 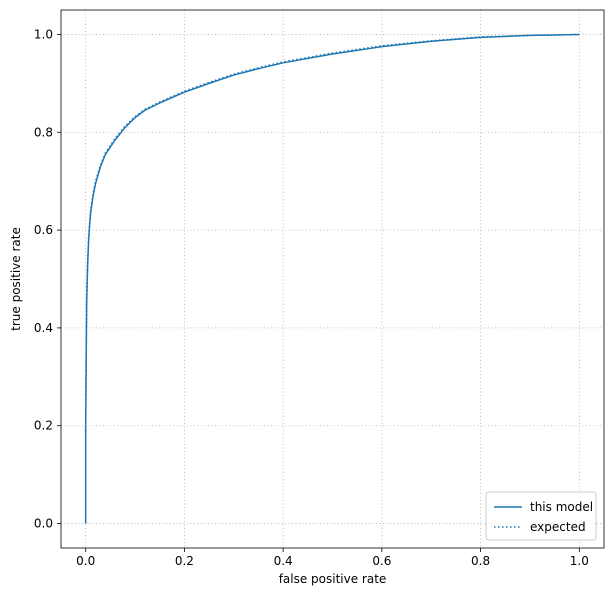 I want to click on y-tick-label: 0.4, so click(x=43, y=328).